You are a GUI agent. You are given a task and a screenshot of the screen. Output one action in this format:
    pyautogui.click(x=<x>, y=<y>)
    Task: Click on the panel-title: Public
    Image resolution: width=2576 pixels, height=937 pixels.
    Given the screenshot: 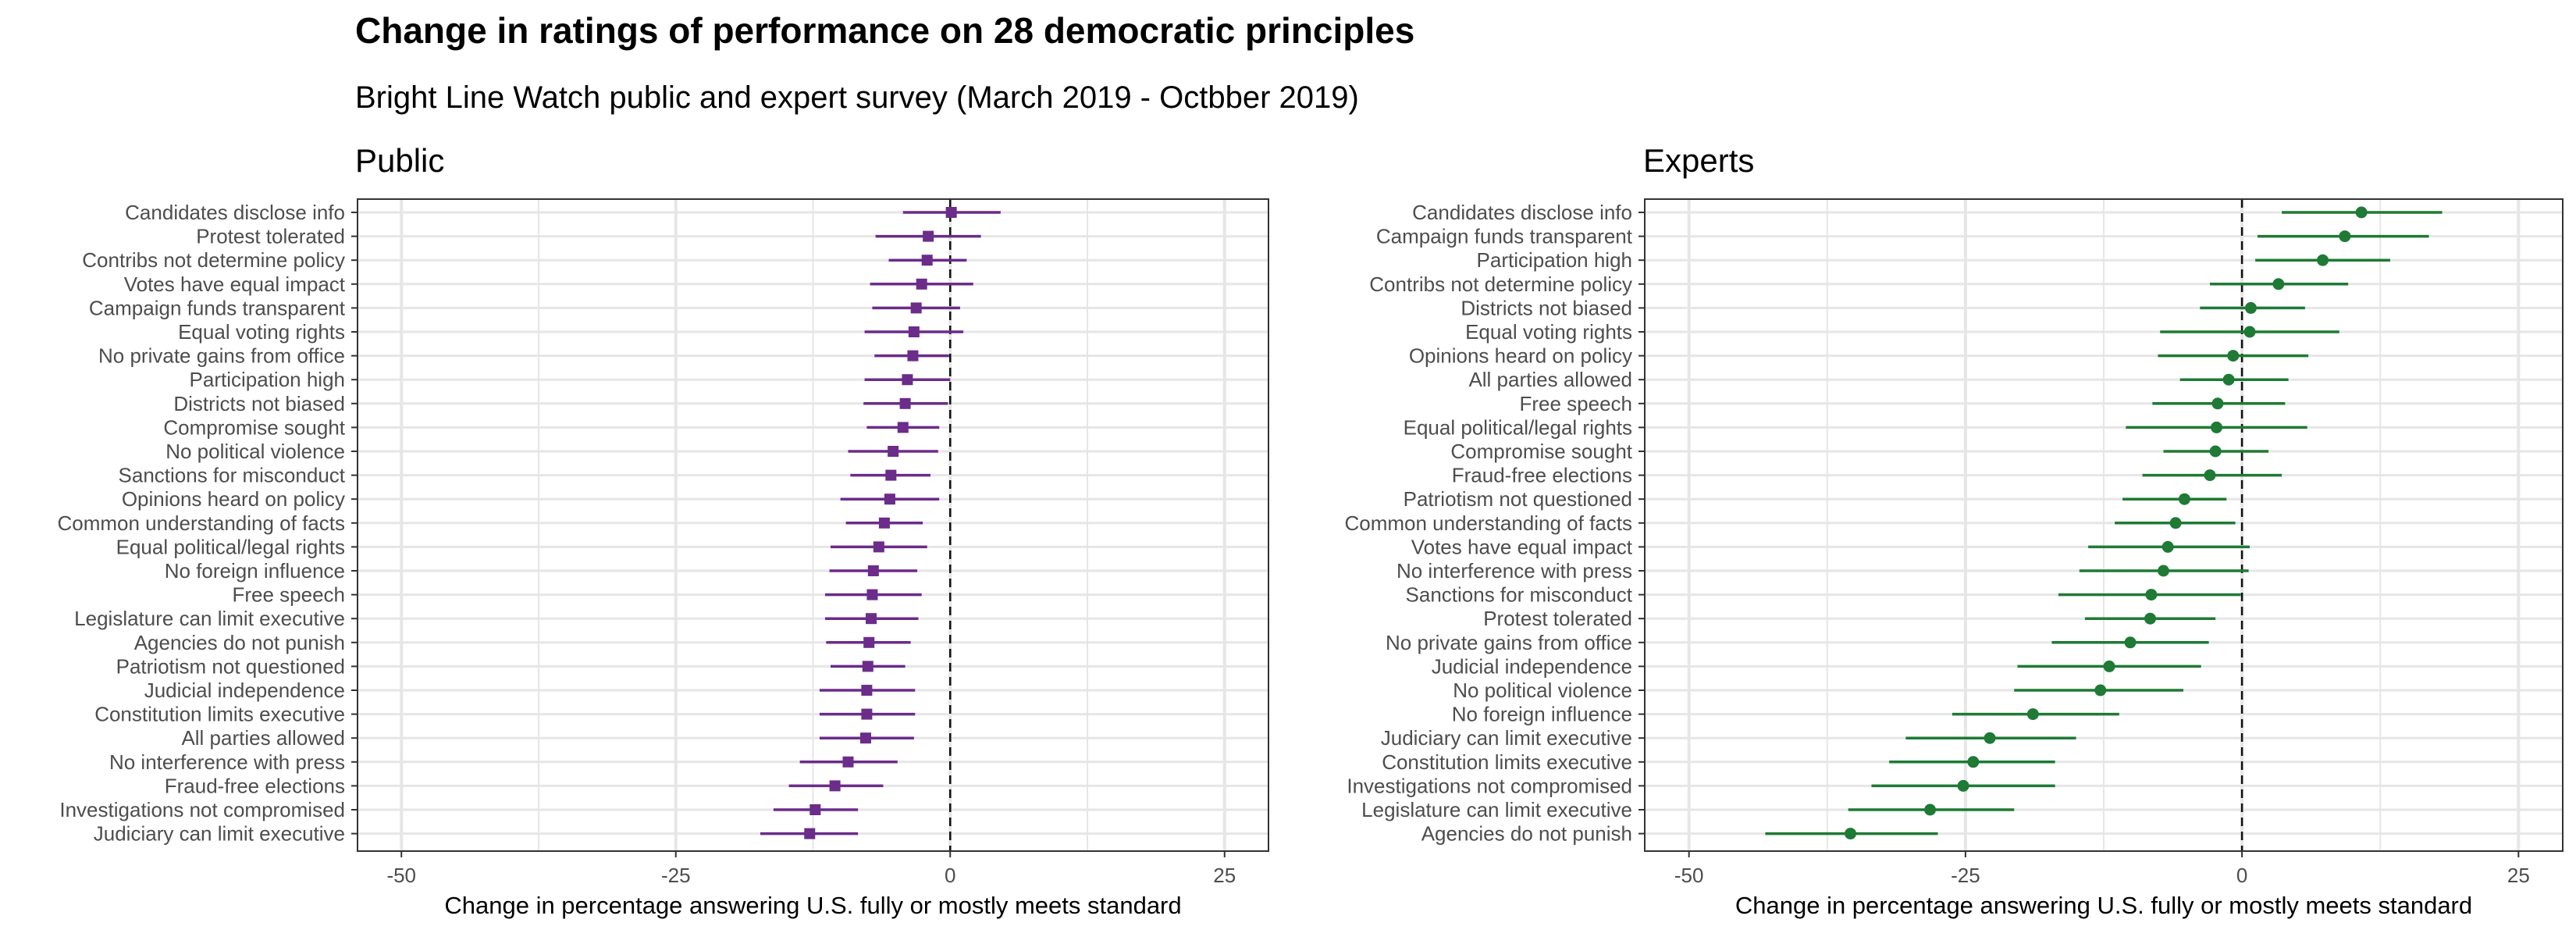 What is the action you would take?
    pyautogui.click(x=399, y=160)
    